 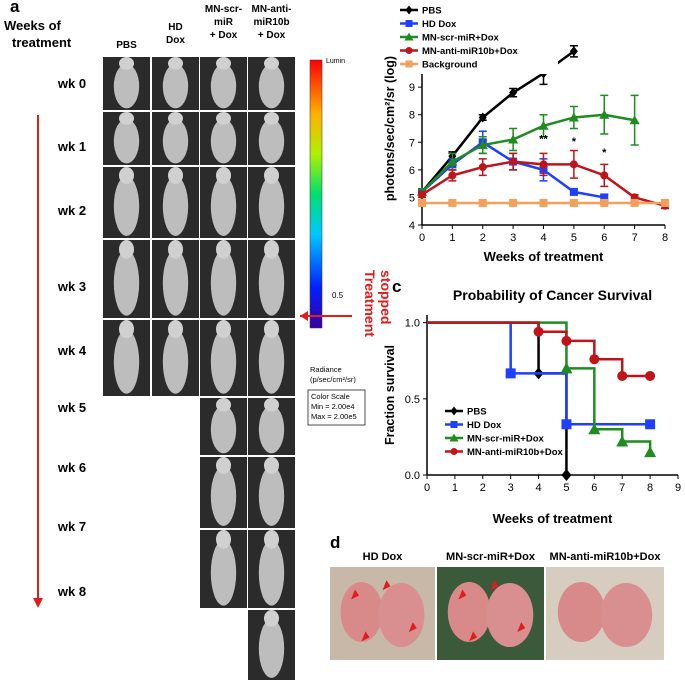 What do you see at coordinates (553, 518) in the screenshot?
I see `x-axis-label: Weeks of treatment` at bounding box center [553, 518].